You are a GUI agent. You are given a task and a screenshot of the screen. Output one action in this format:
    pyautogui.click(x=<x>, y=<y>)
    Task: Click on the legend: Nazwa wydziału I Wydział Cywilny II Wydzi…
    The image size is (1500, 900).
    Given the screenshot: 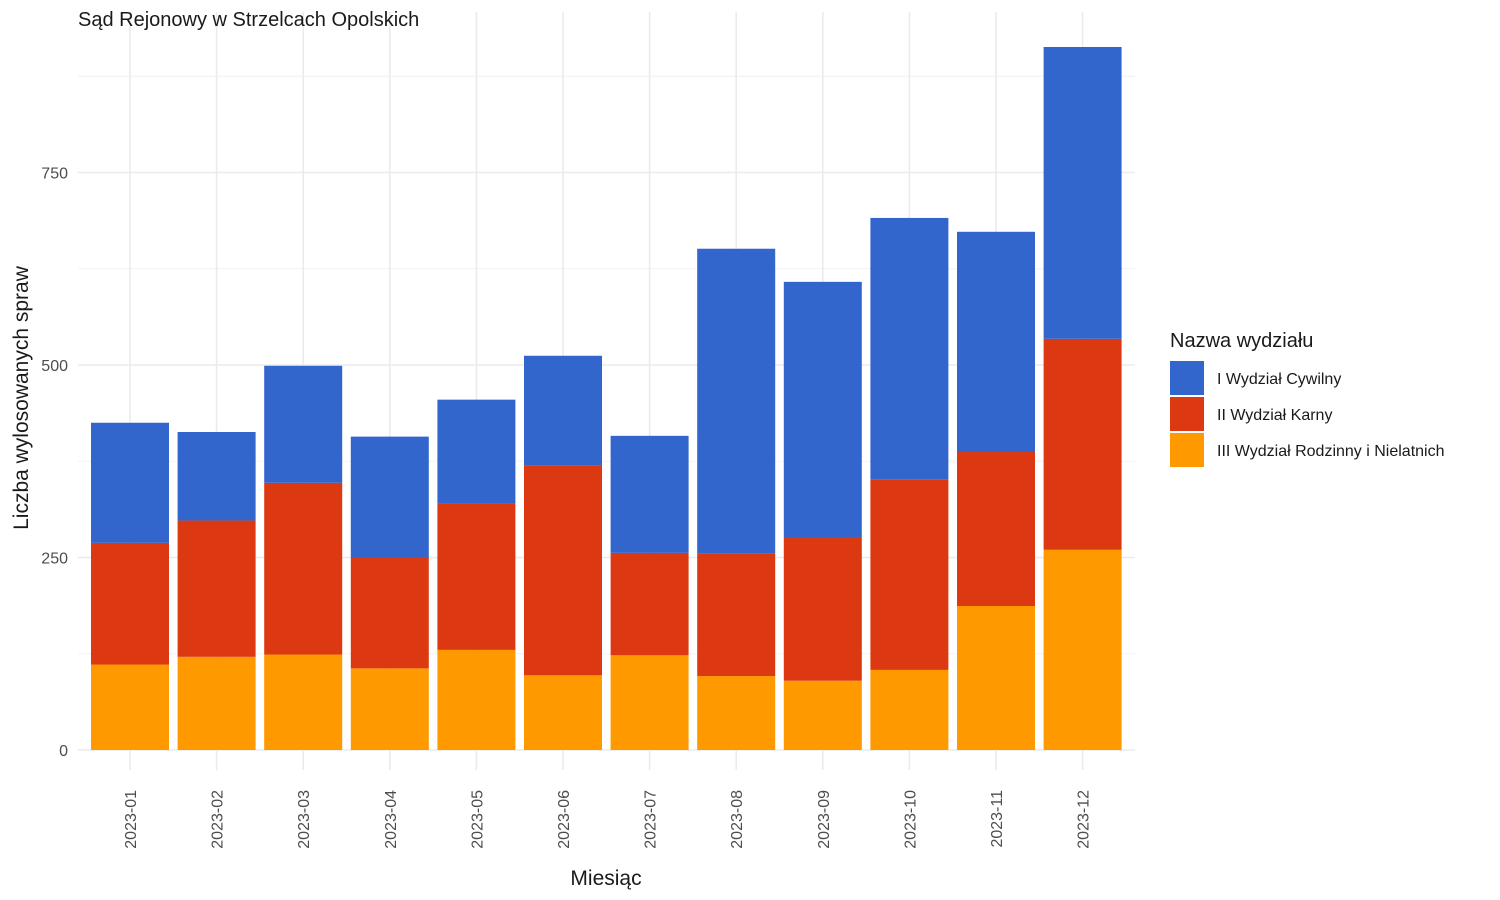 What is the action you would take?
    pyautogui.click(x=1307, y=398)
    